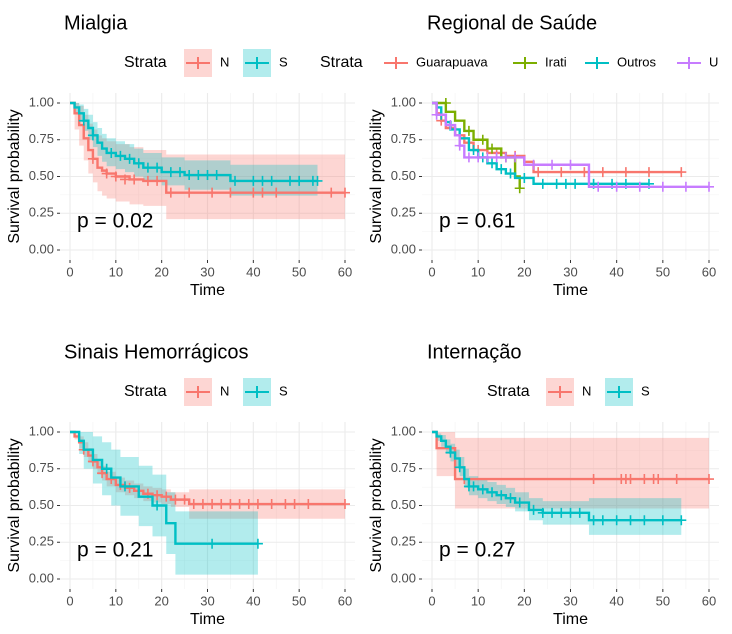 Image resolution: width=732 pixels, height=634 pixels. Describe the element at coordinates (556, 61) in the screenshot. I see `legend-label: Irati` at that location.